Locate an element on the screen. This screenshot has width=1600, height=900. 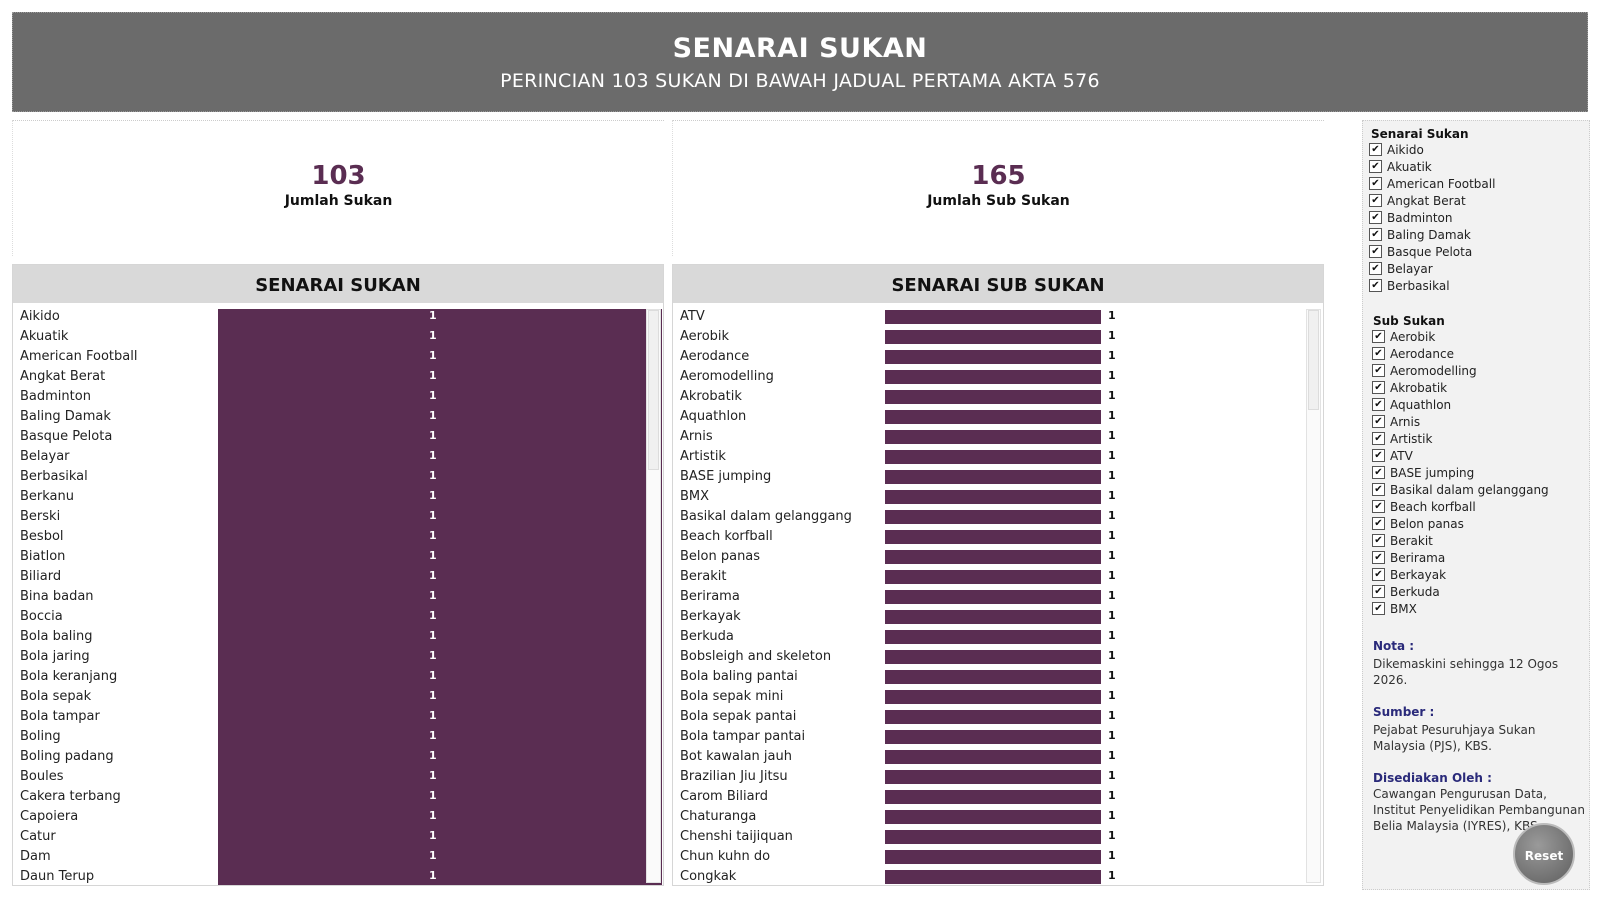
sub-sukan-row: Bobsleigh and skeleton 1 is located at coordinates (998, 657).